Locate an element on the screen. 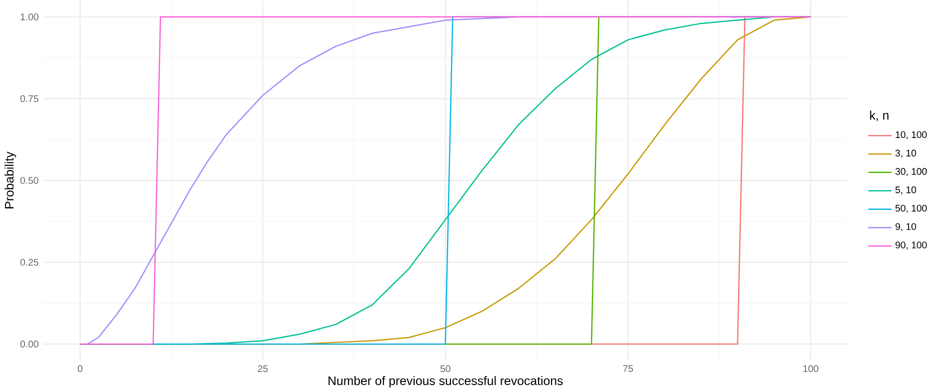 The image size is (934, 392). x-tick-label: 0 is located at coordinates (80, 368).